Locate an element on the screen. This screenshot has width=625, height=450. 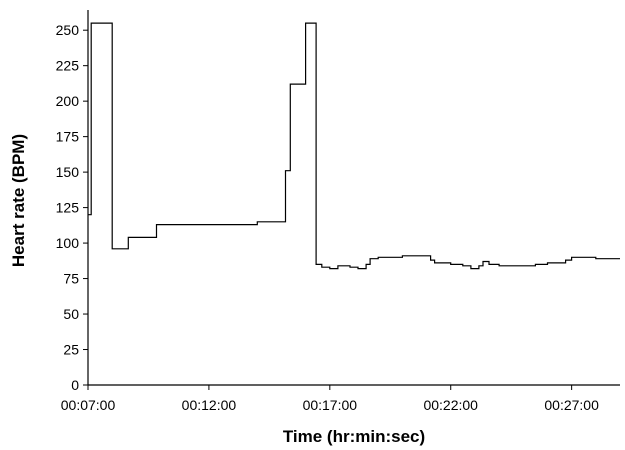
y-tick-label: 50 is located at coordinates (71, 314).